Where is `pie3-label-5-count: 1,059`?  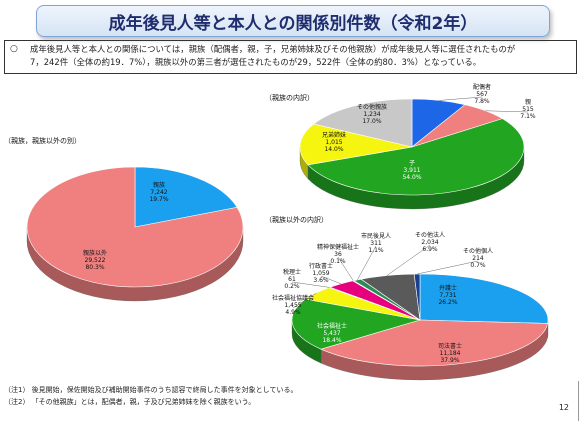
pie3-label-5-count: 1,059 is located at coordinates (320, 273).